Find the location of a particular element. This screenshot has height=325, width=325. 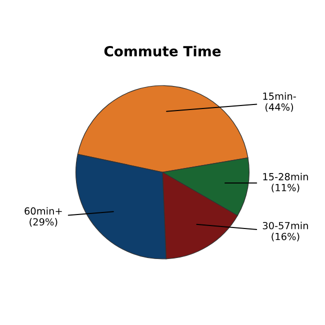

slice-label: 15min- is located at coordinates (279, 96).